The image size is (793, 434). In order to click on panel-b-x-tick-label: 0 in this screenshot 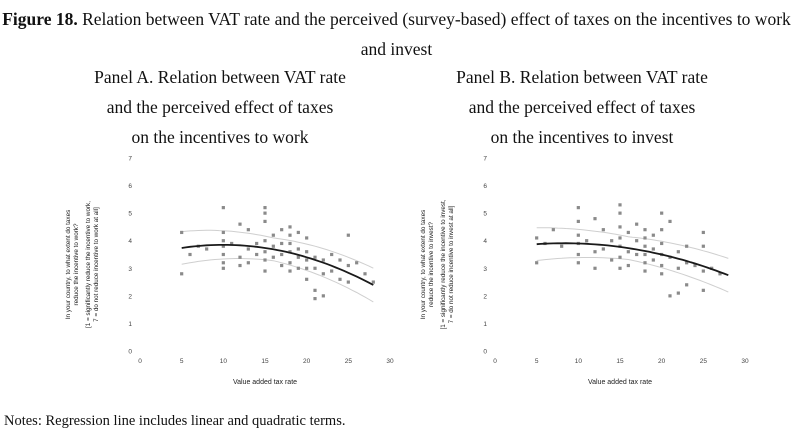, I will do `click(495, 361)`.